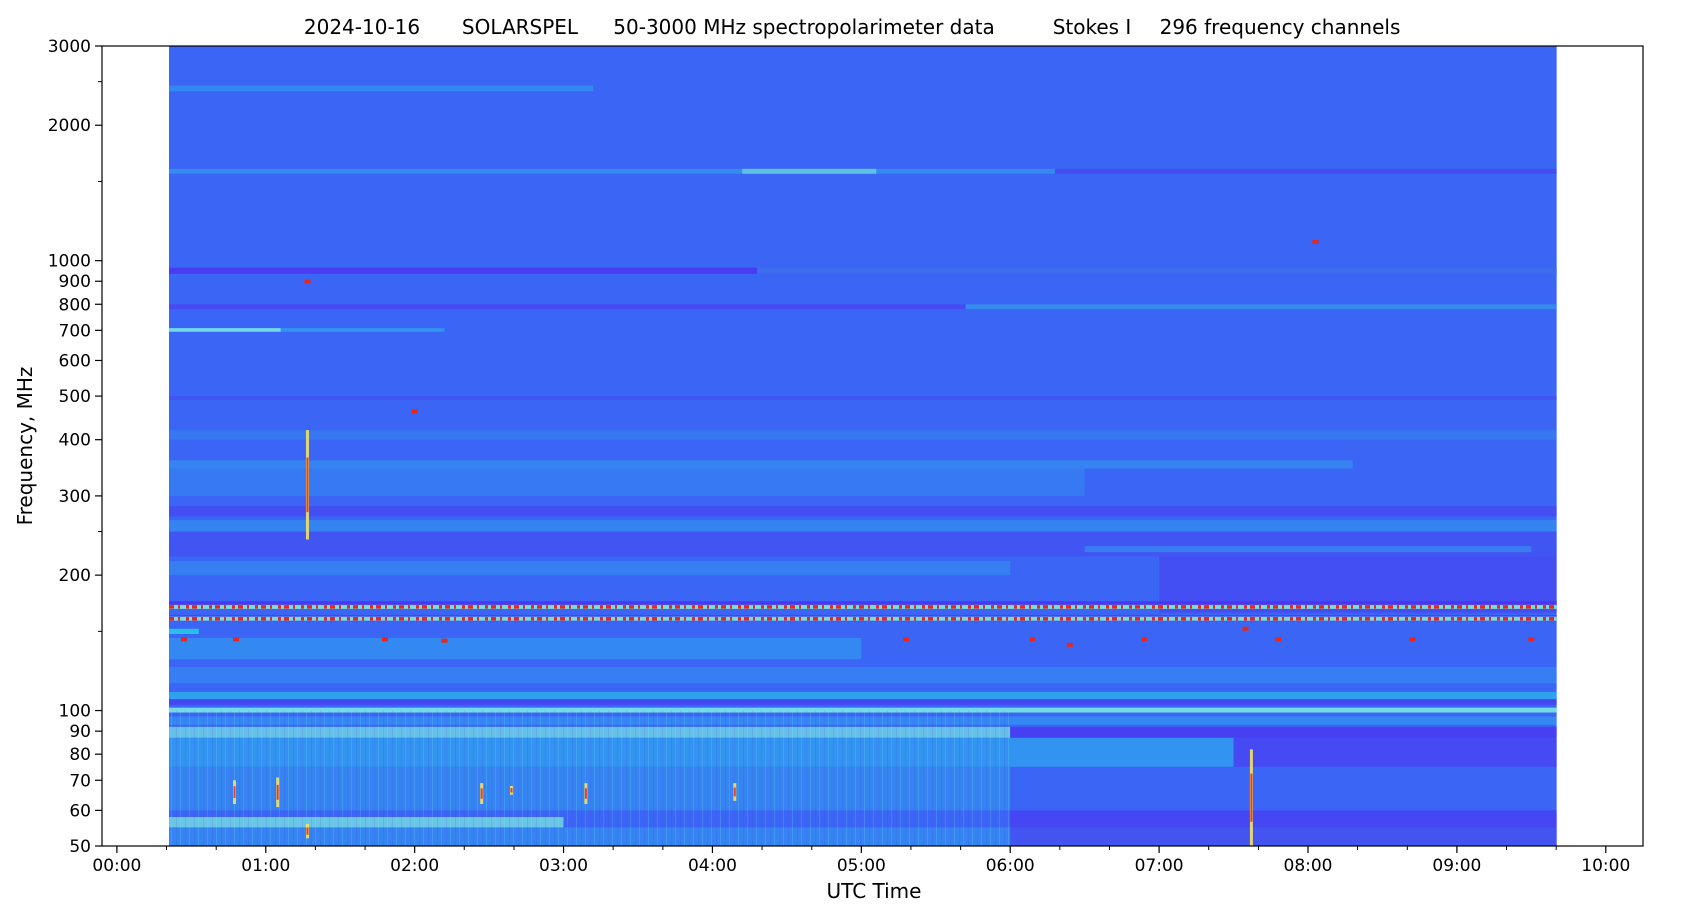 The image size is (1687, 906). Describe the element at coordinates (80, 755) in the screenshot. I see `y-tick-label-3: 80` at that location.